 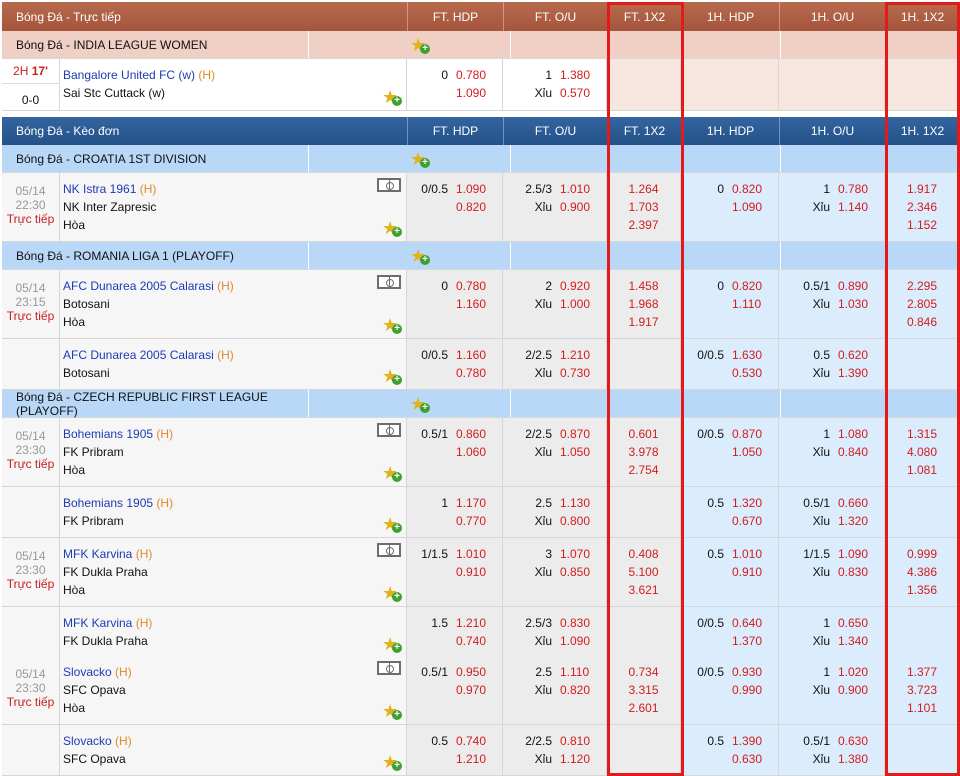 What do you see at coordinates (922, 225) in the screenshot?
I see `odds-draw: 1.152` at bounding box center [922, 225].